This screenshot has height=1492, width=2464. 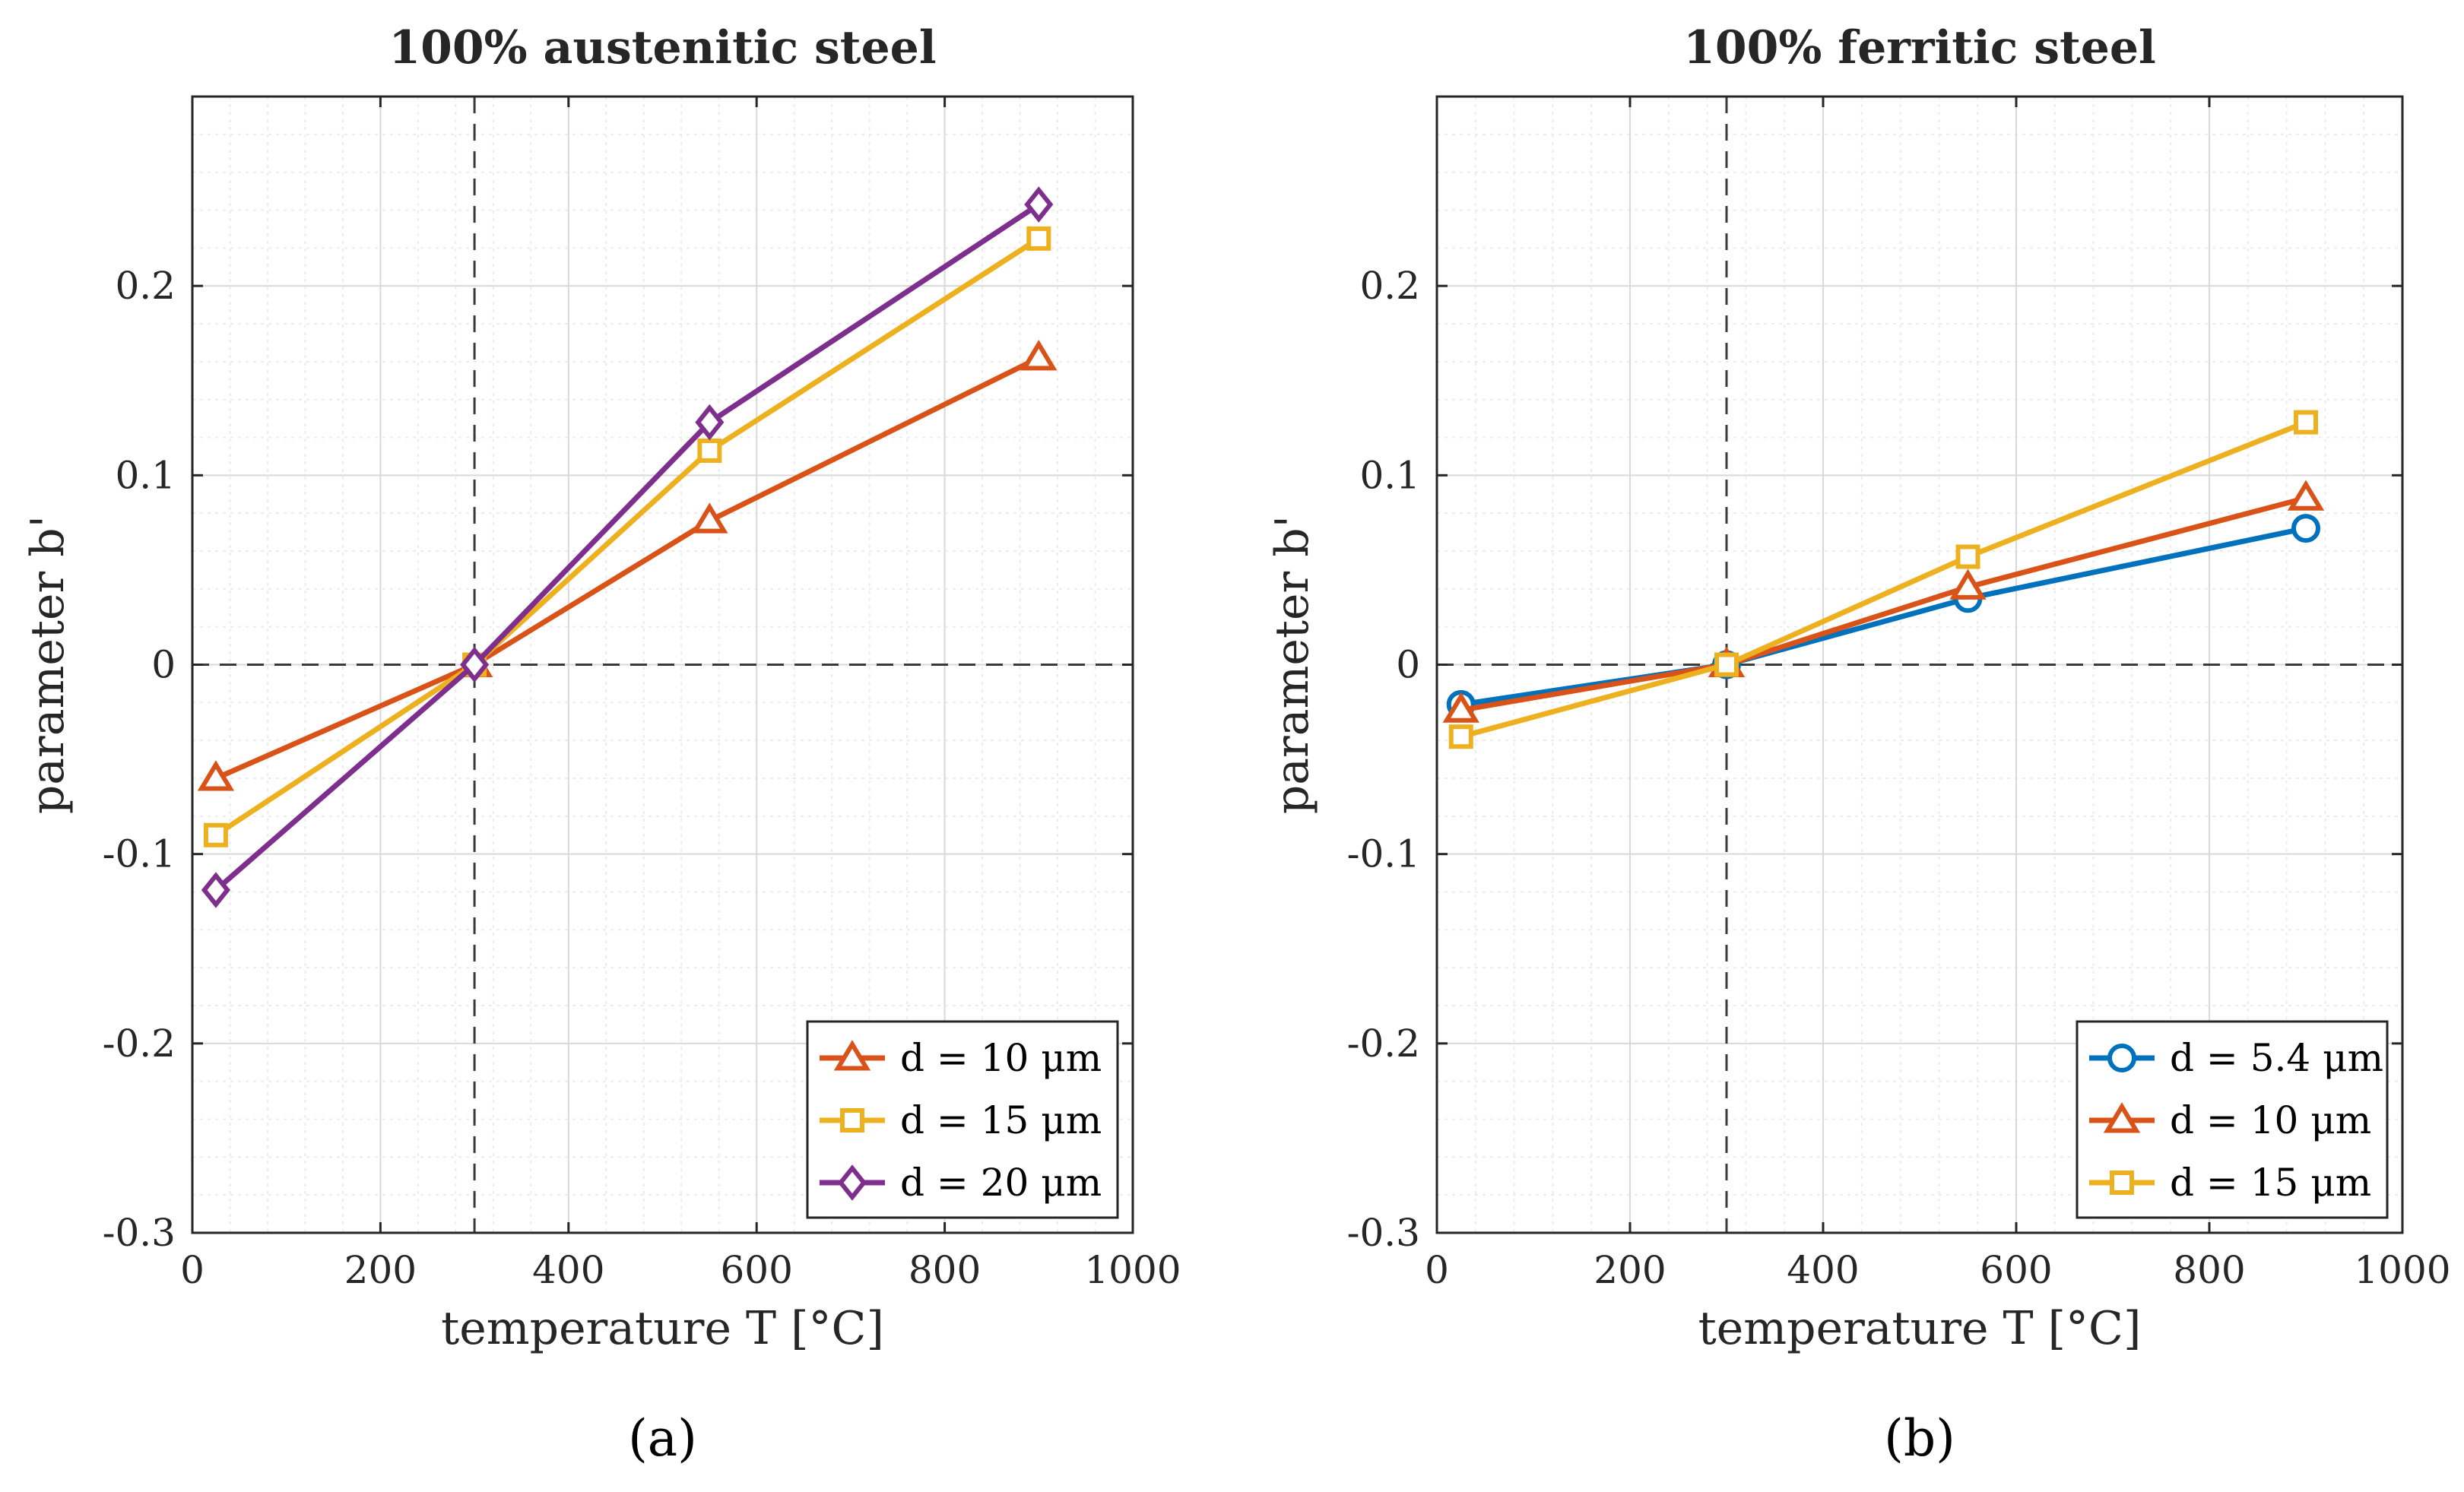 I want to click on chart-title: 100% austenitic steel, so click(x=662, y=47).